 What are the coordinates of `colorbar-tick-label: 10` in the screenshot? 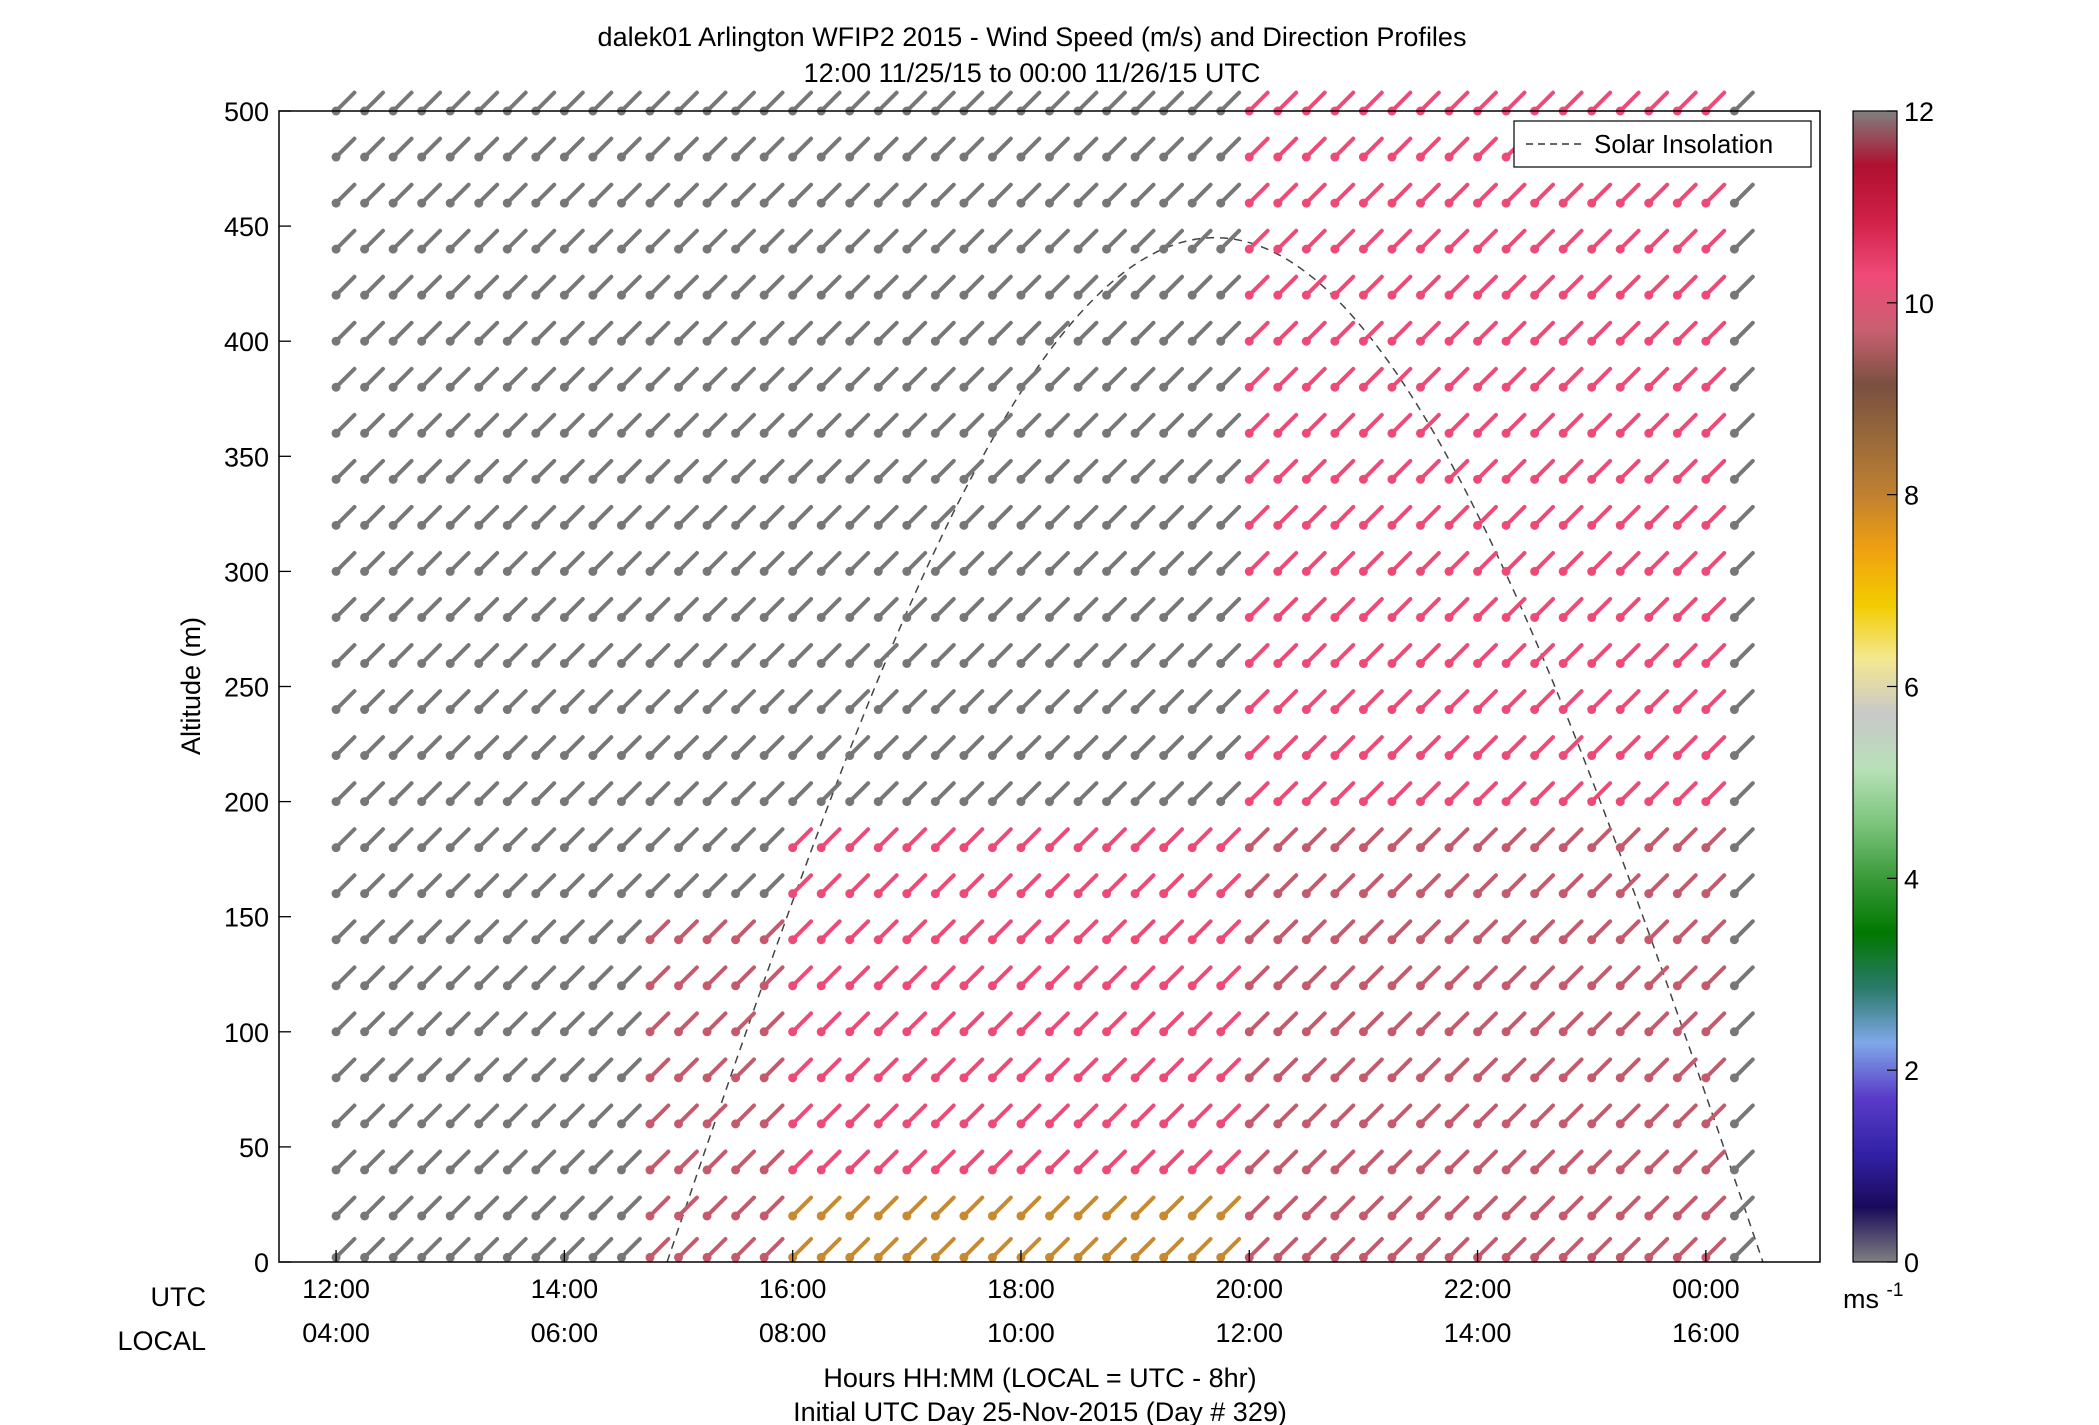 It's located at (1919, 304).